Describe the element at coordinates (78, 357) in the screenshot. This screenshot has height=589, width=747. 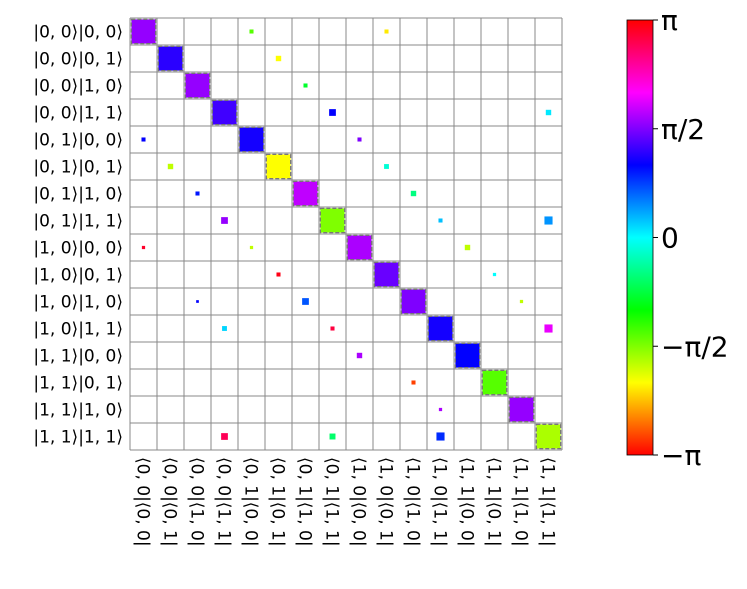
I see `row-label: |1, 1⟩|0, 0⟩` at that location.